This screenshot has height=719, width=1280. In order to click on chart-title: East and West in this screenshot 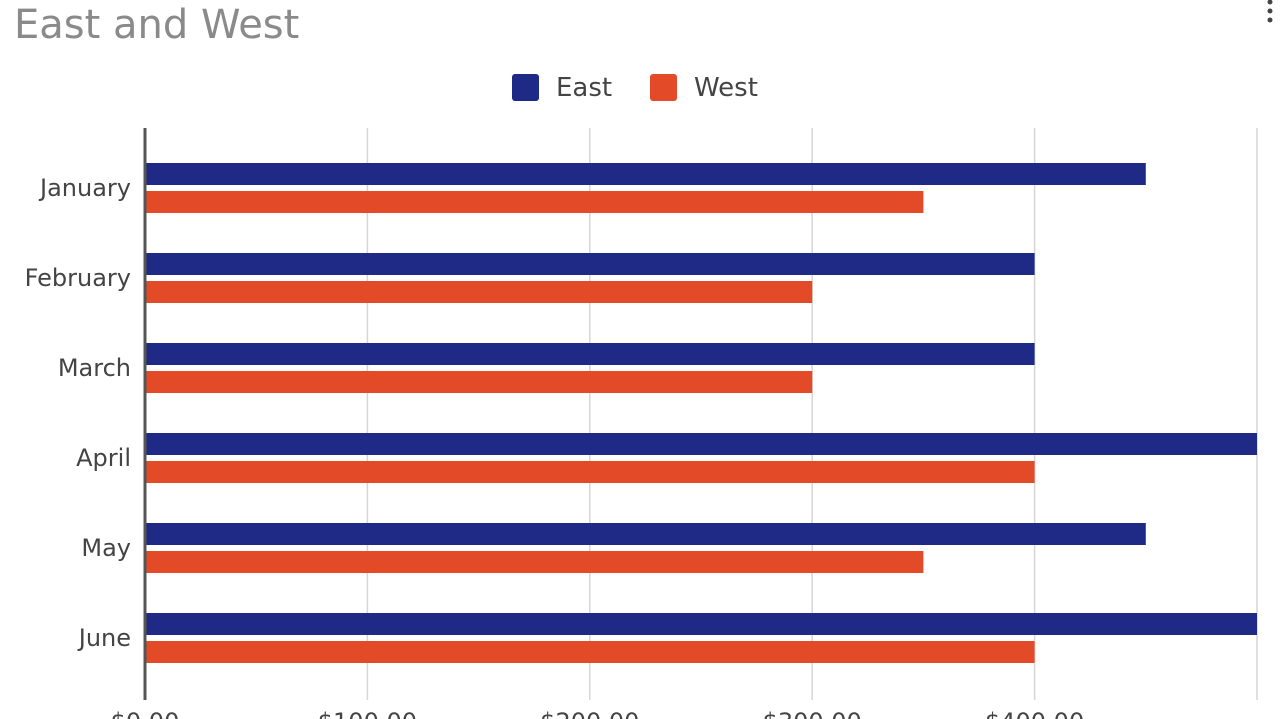, I will do `click(156, 25)`.